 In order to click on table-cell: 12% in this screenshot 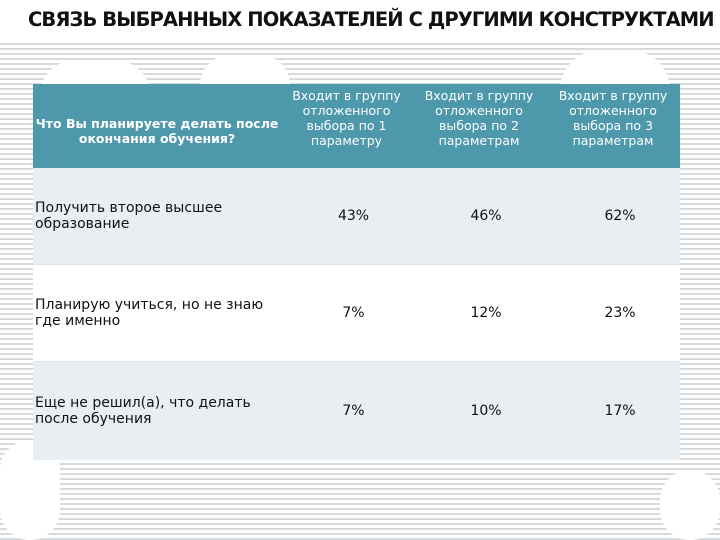, I will do `click(479, 313)`.